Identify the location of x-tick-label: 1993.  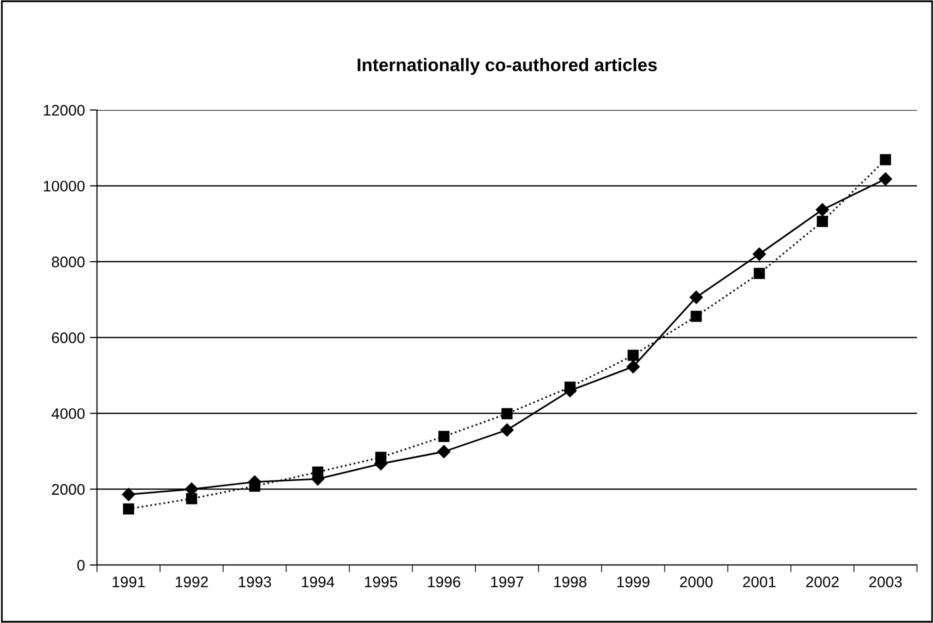
(255, 582).